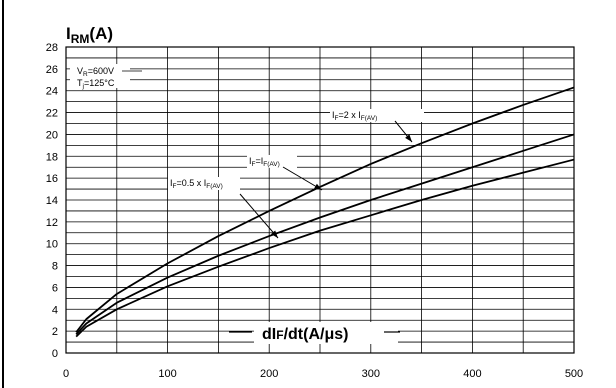 Image resolution: width=616 pixels, height=388 pixels. I want to click on y-tick-label: 12, so click(52, 223).